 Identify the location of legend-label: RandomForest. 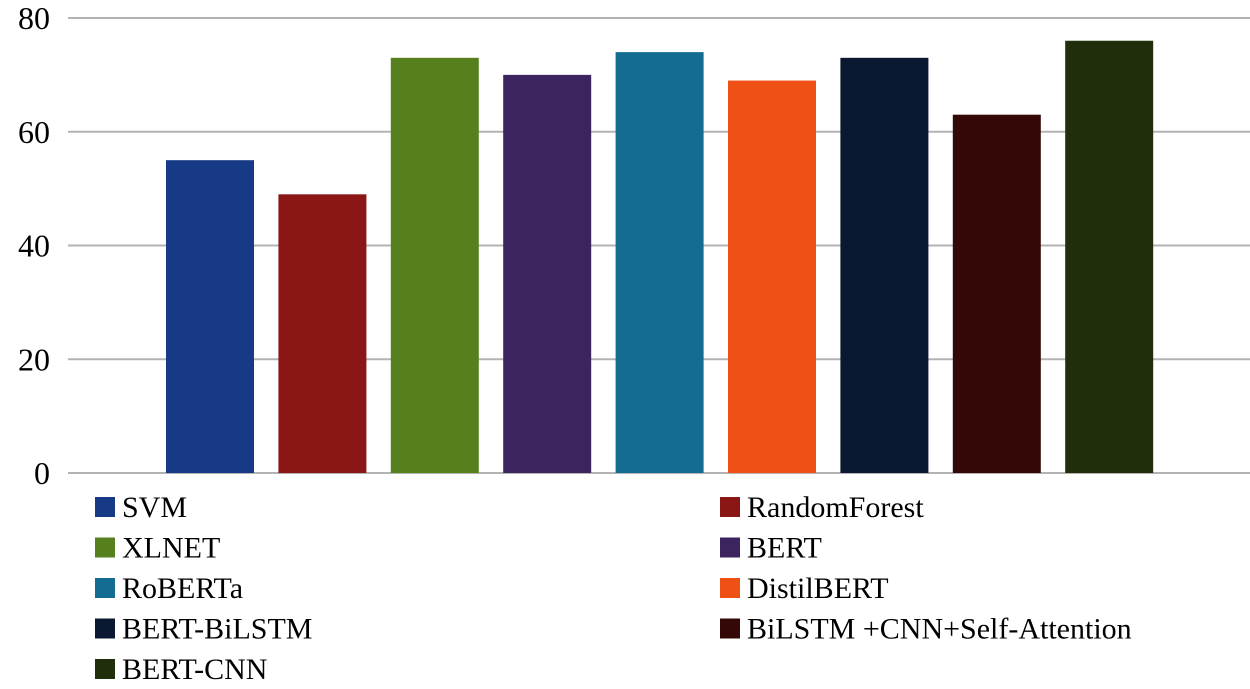
(835, 507).